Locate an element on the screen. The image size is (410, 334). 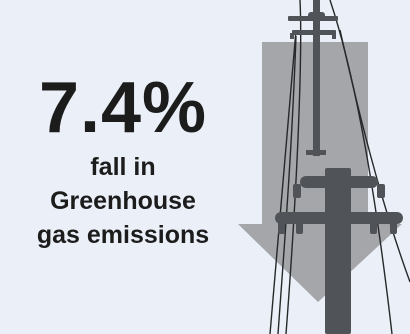
stat-label-line: fall in is located at coordinates (123, 167).